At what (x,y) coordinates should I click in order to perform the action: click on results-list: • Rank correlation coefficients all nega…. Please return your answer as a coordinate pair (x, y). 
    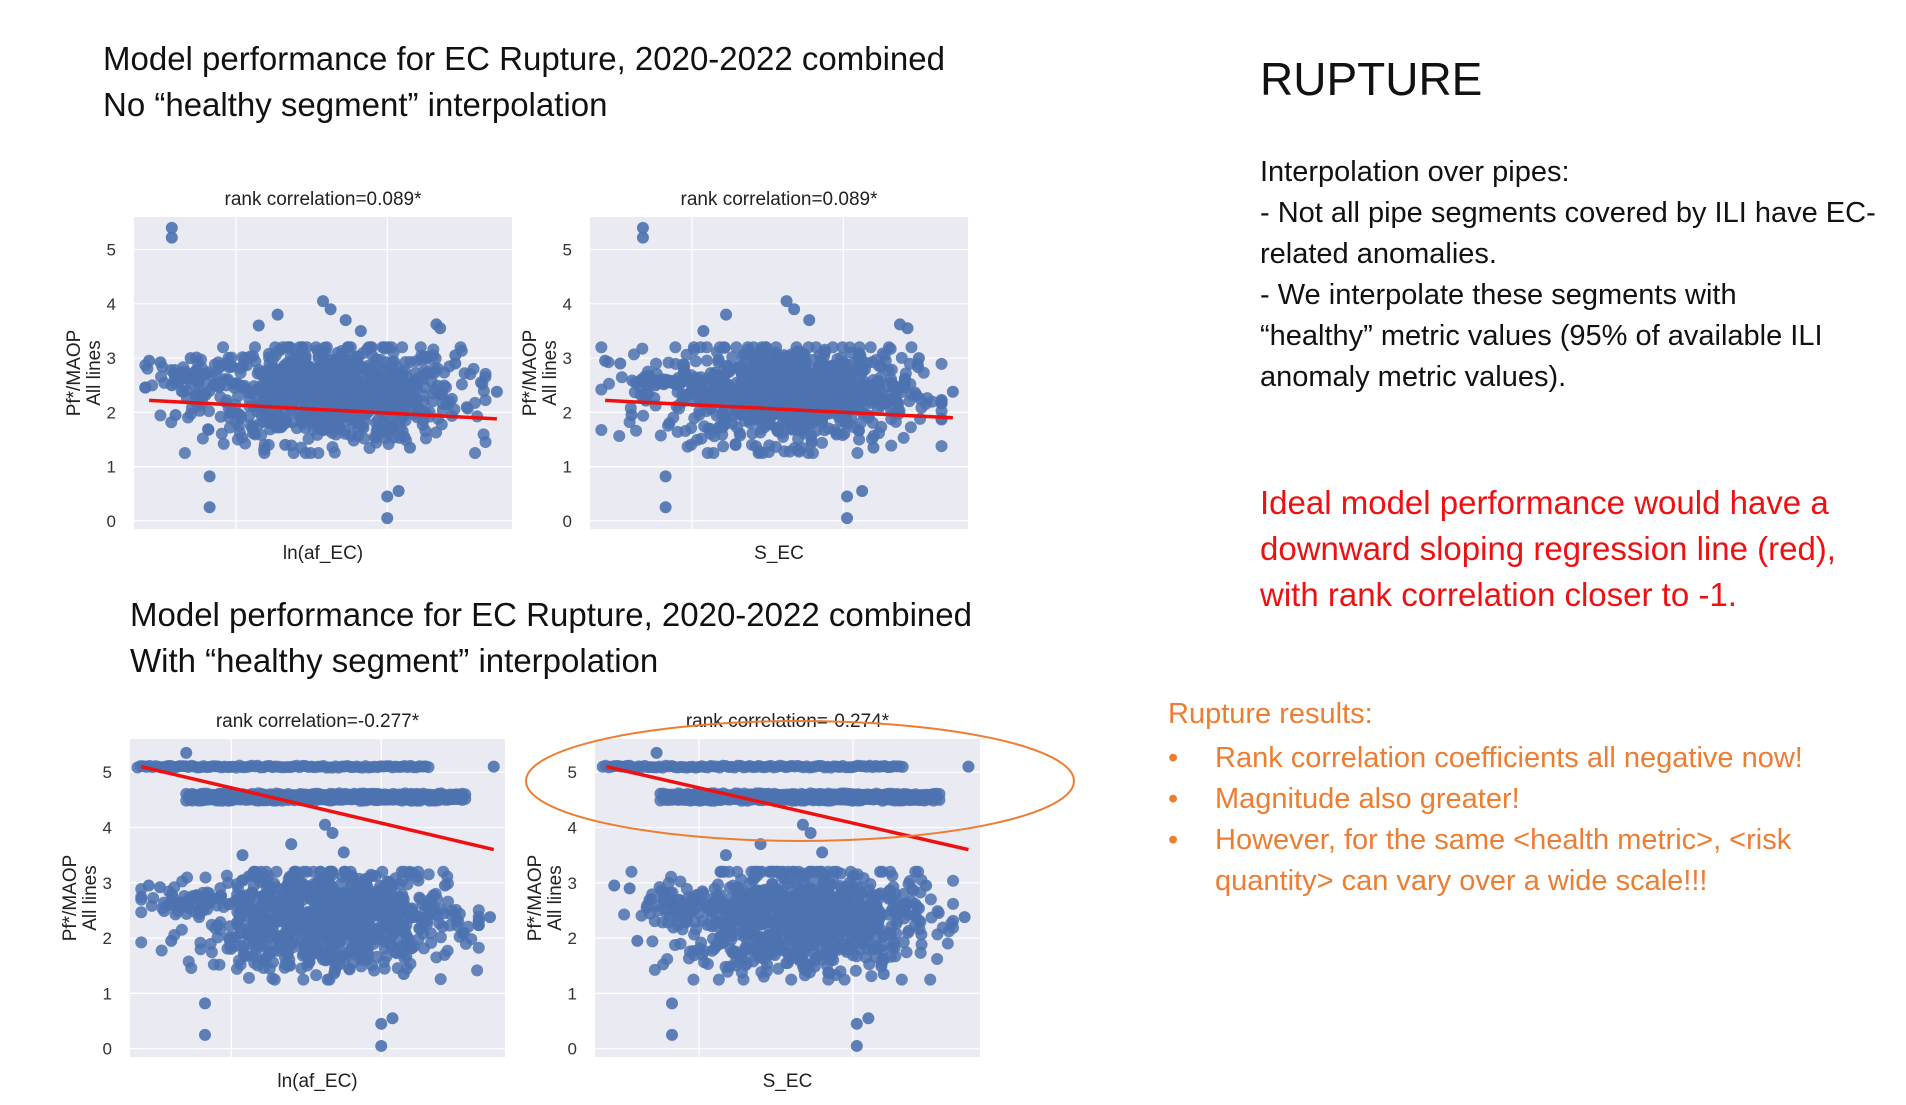
    Looking at the image, I should click on (1485, 820).